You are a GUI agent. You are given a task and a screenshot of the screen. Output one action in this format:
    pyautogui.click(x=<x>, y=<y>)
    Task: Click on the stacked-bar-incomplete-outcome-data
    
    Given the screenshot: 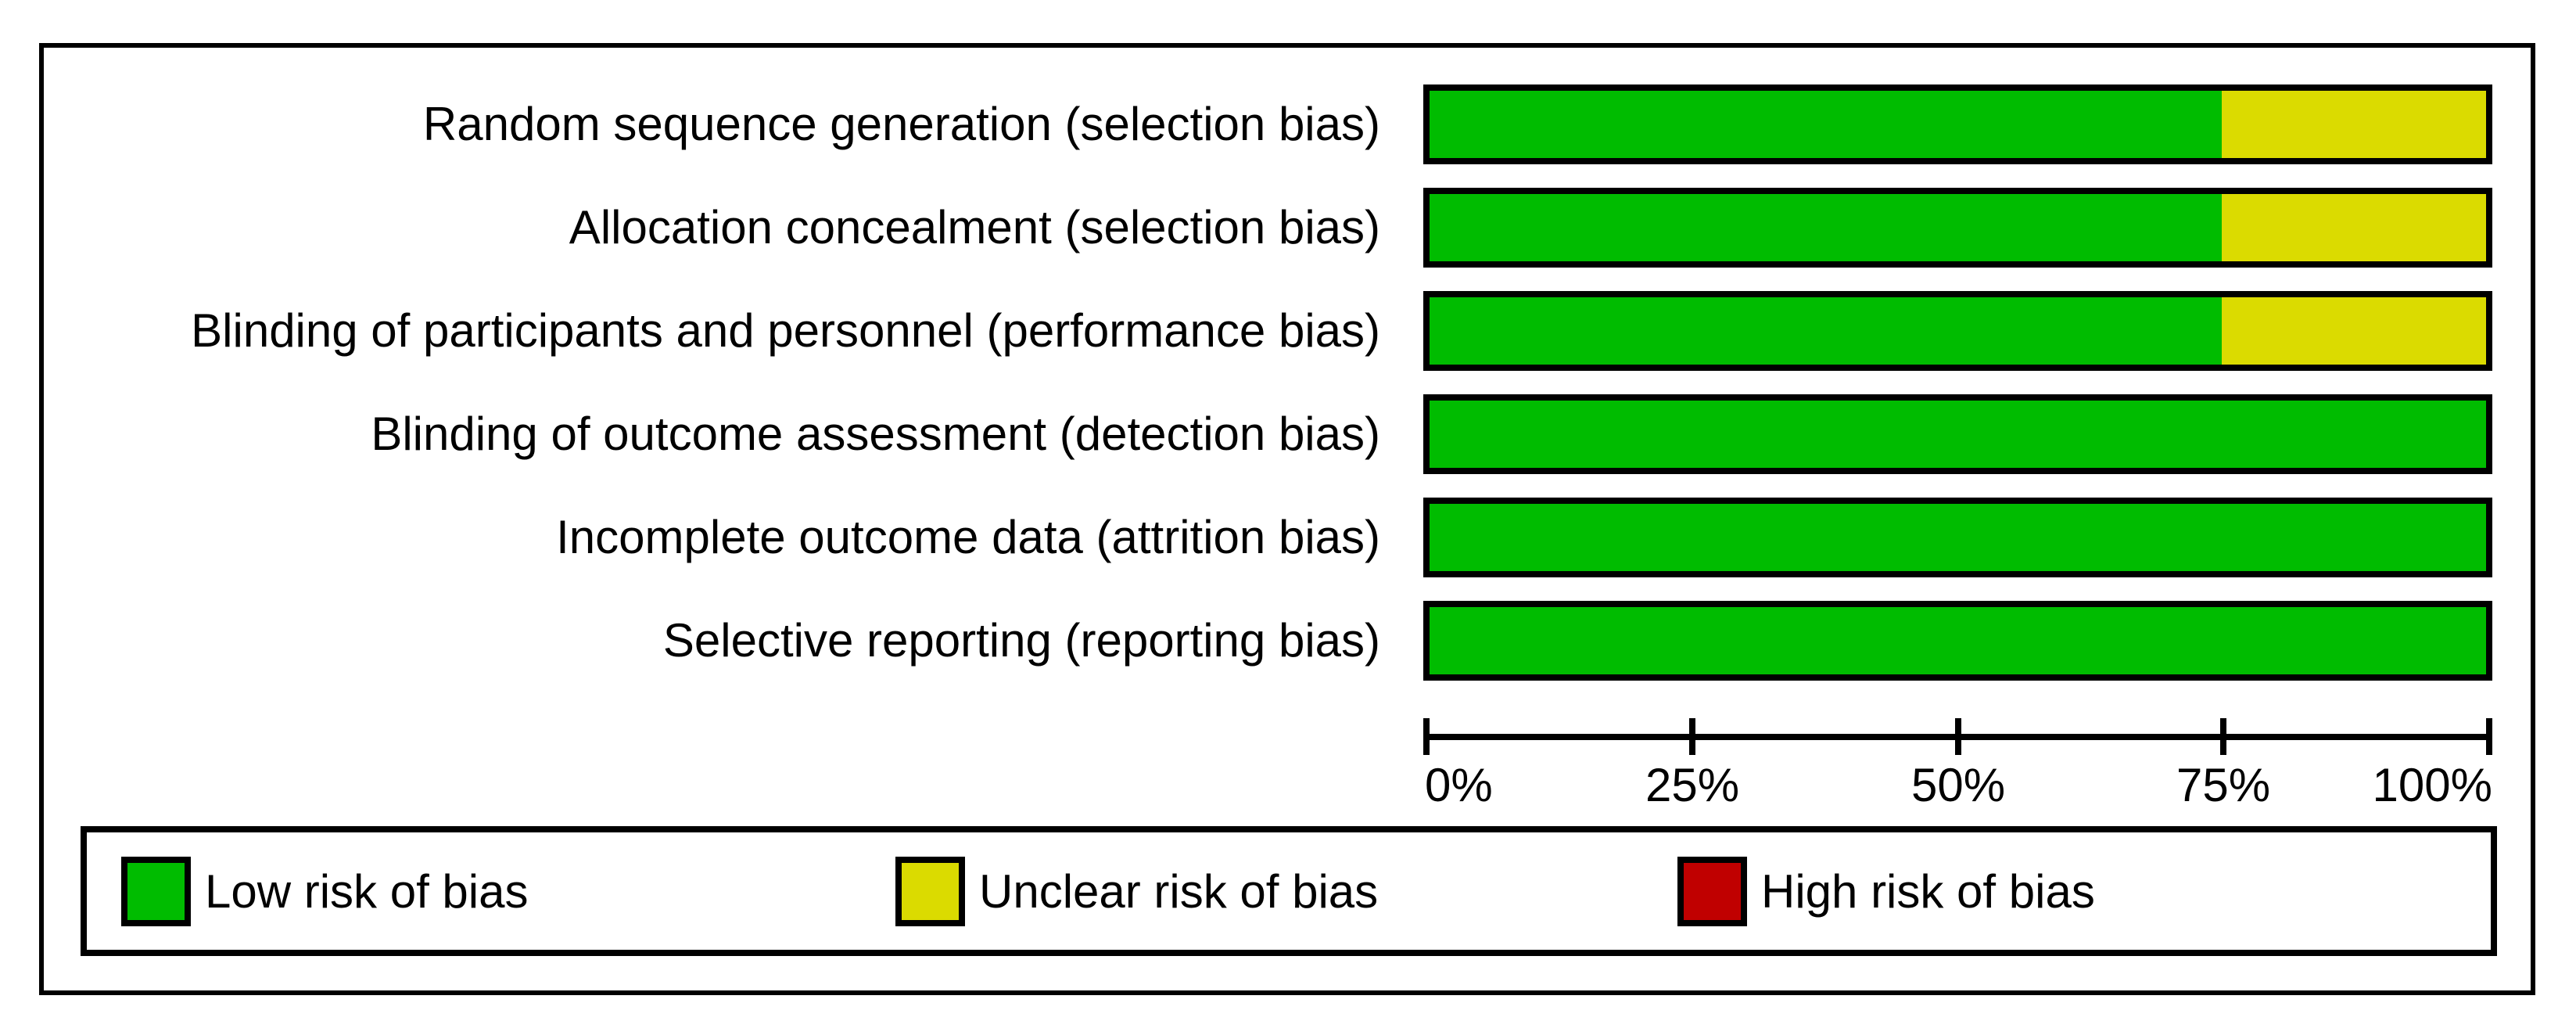 What is the action you would take?
    pyautogui.click(x=1957, y=537)
    